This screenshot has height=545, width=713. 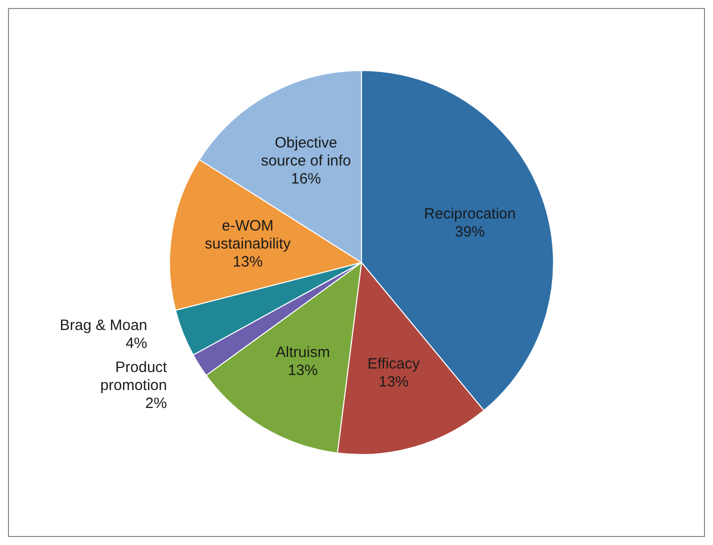 I want to click on slice-label: e-WOM sustainability, so click(x=248, y=235).